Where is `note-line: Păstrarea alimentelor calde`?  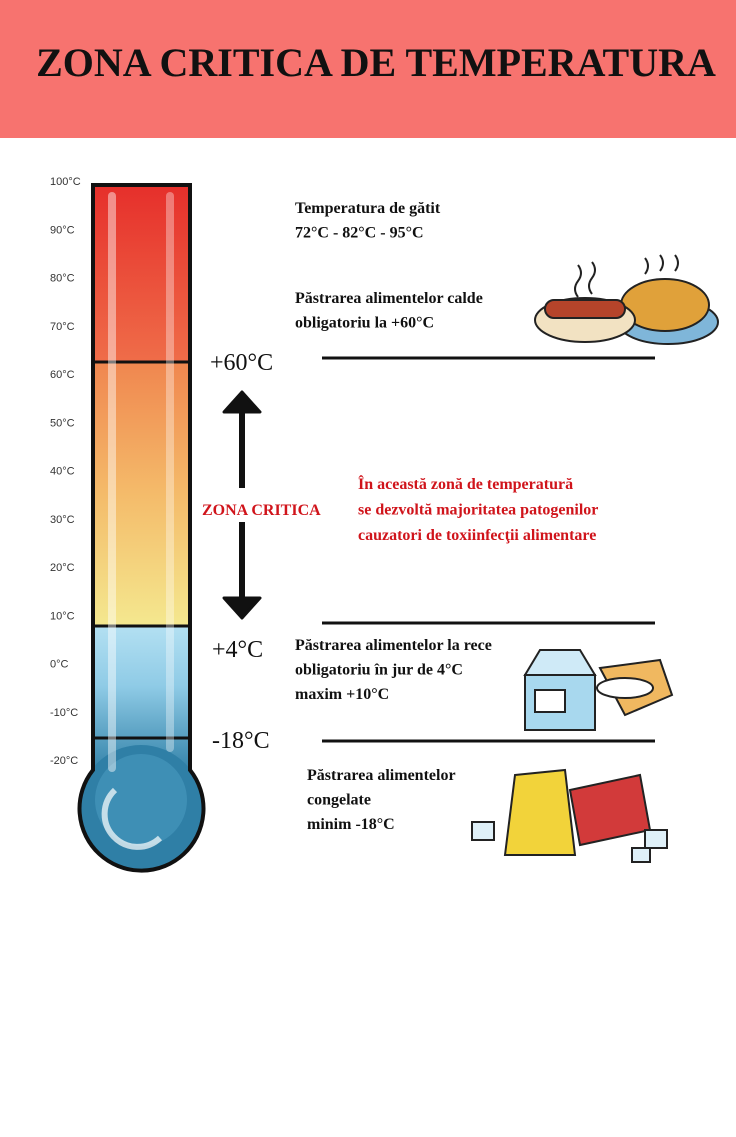 note-line: Păstrarea alimentelor calde is located at coordinates (389, 298).